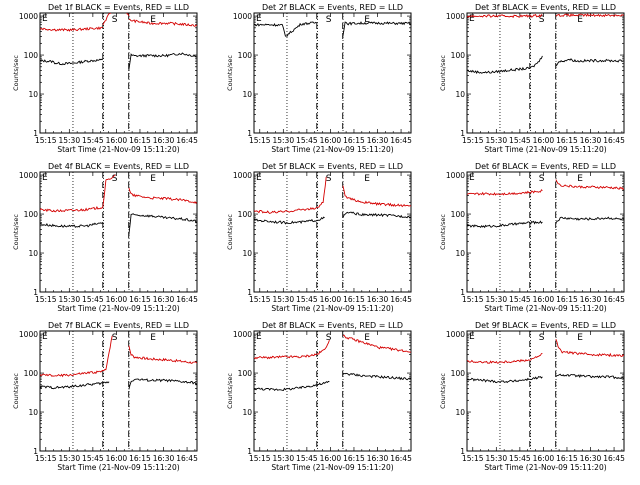 The width and height of the screenshot is (640, 485). What do you see at coordinates (545, 325) in the screenshot?
I see `panel-title: Det 9f BLACK = Events, RED = LLD` at bounding box center [545, 325].